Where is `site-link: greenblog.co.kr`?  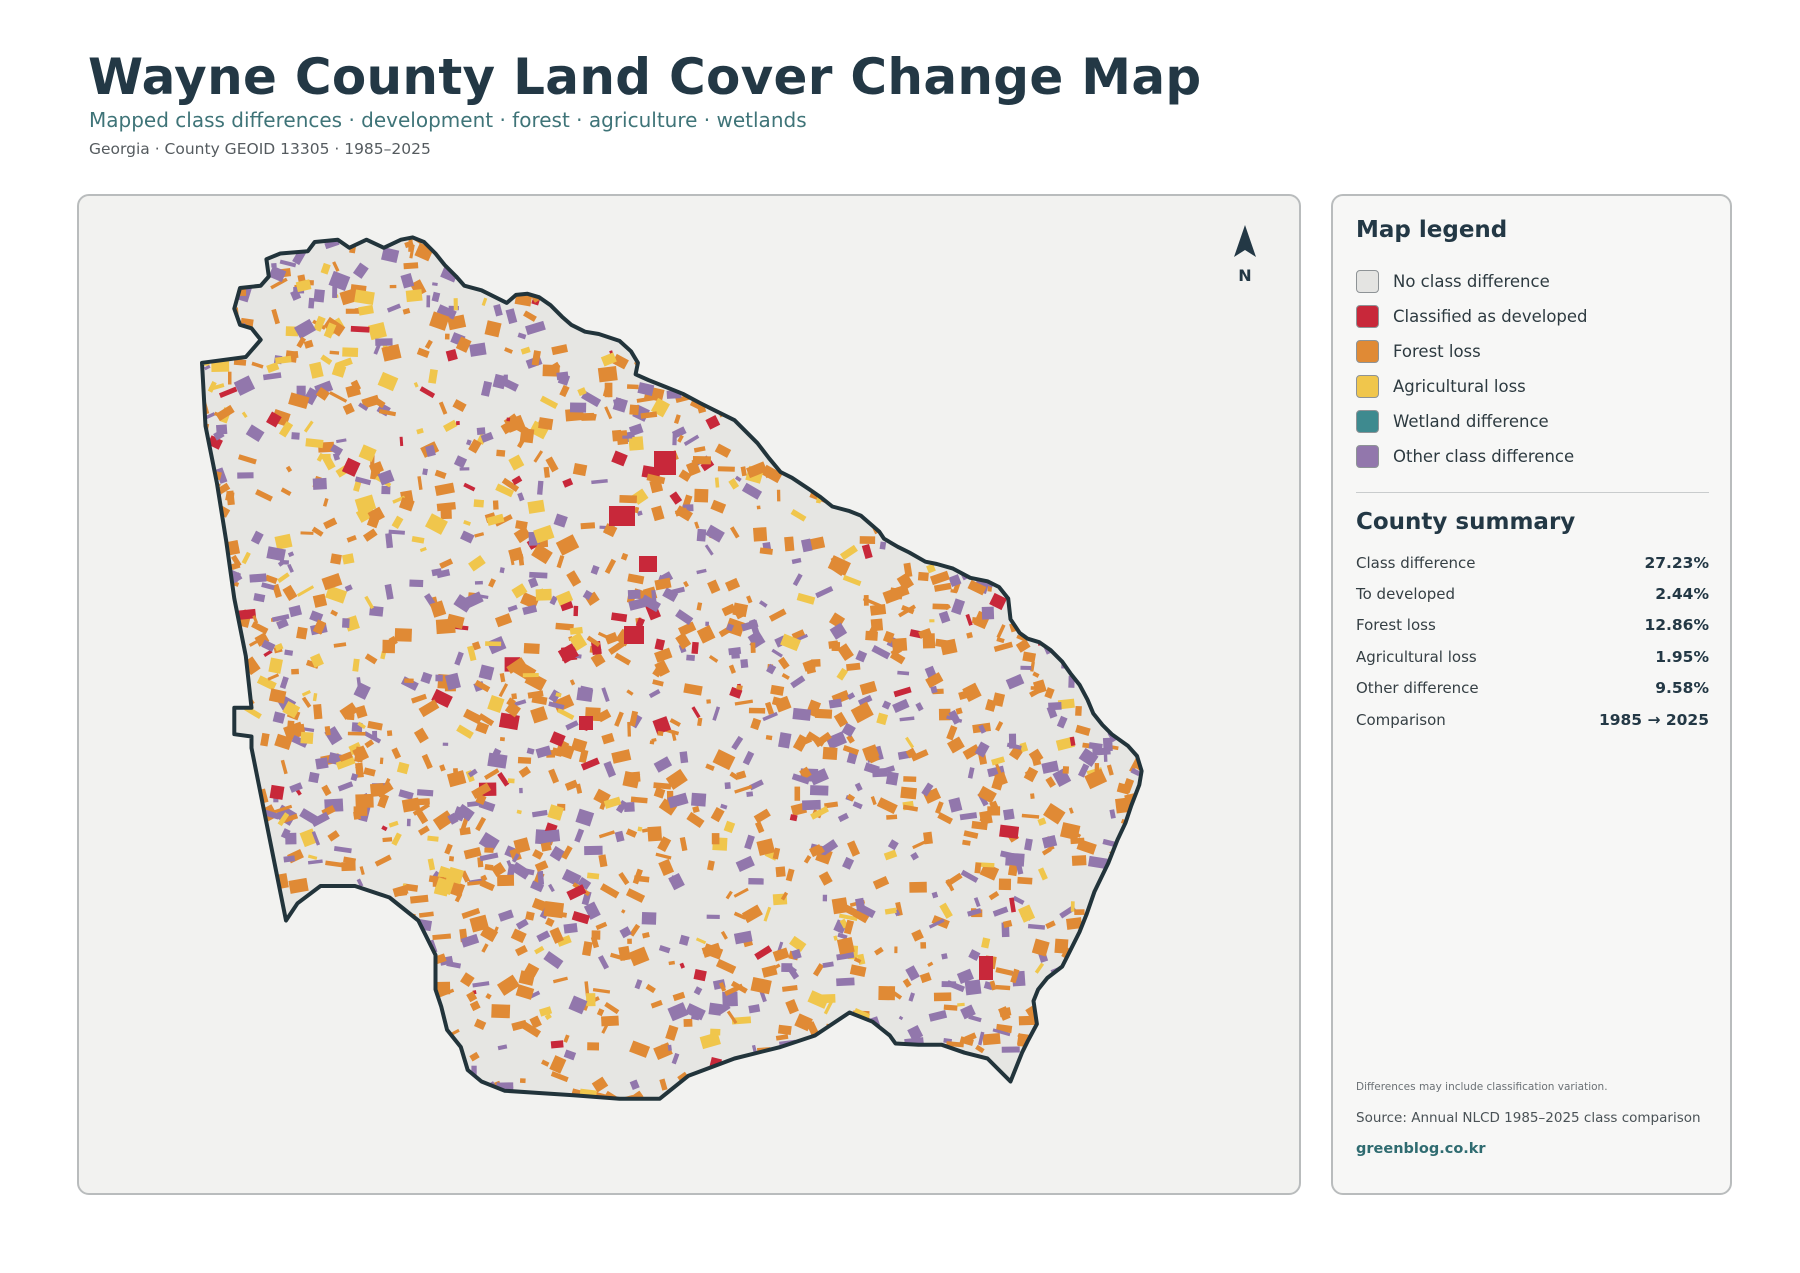 site-link: greenblog.co.kr is located at coordinates (1421, 1149).